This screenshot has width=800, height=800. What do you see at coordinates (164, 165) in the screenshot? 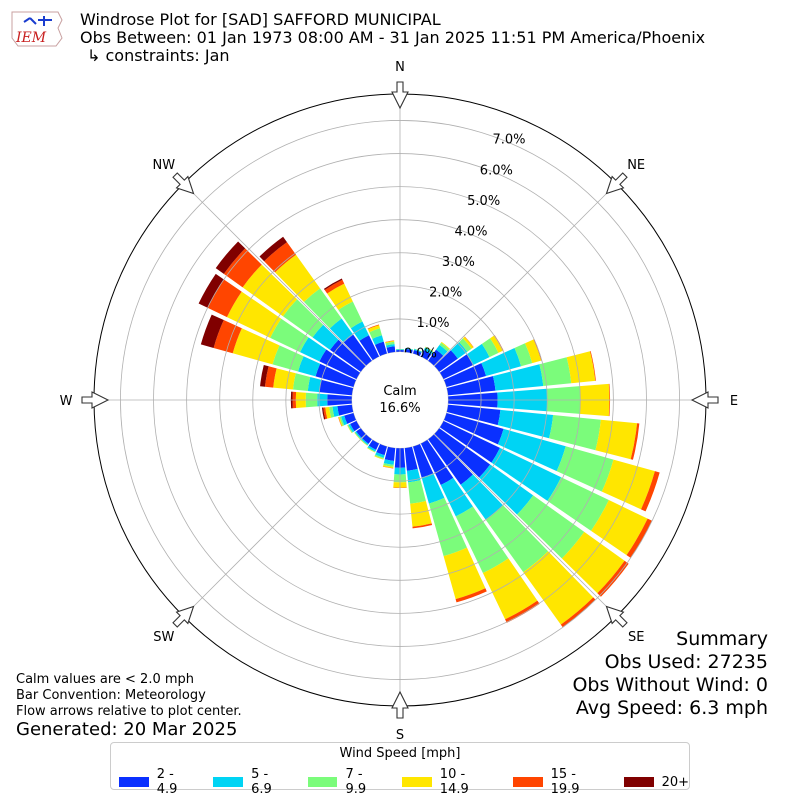
I see `compass-label: NW` at bounding box center [164, 165].